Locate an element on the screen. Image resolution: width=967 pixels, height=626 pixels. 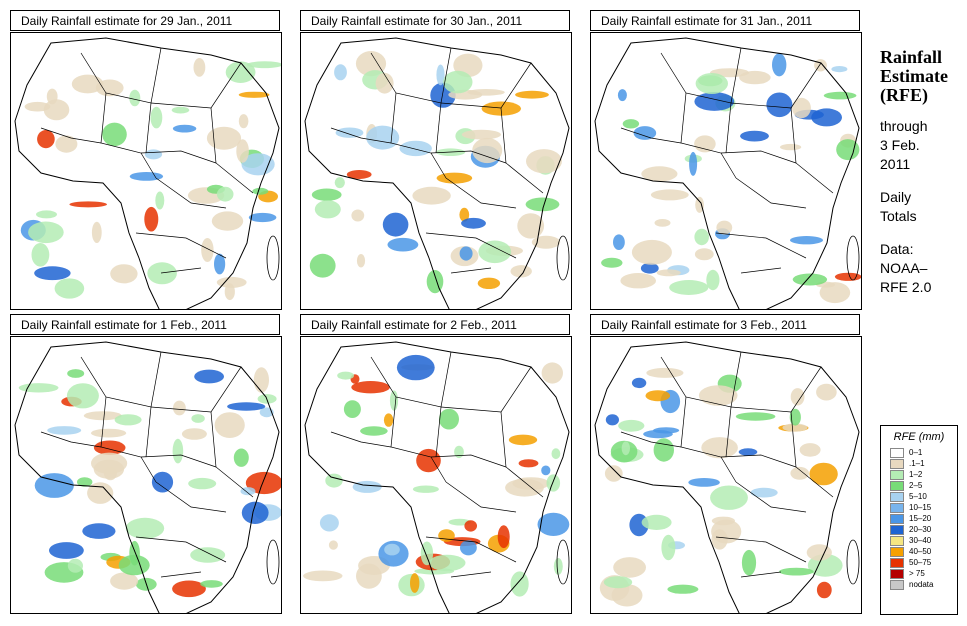
legend-item: 15–20 is located at coordinates (923, 518).